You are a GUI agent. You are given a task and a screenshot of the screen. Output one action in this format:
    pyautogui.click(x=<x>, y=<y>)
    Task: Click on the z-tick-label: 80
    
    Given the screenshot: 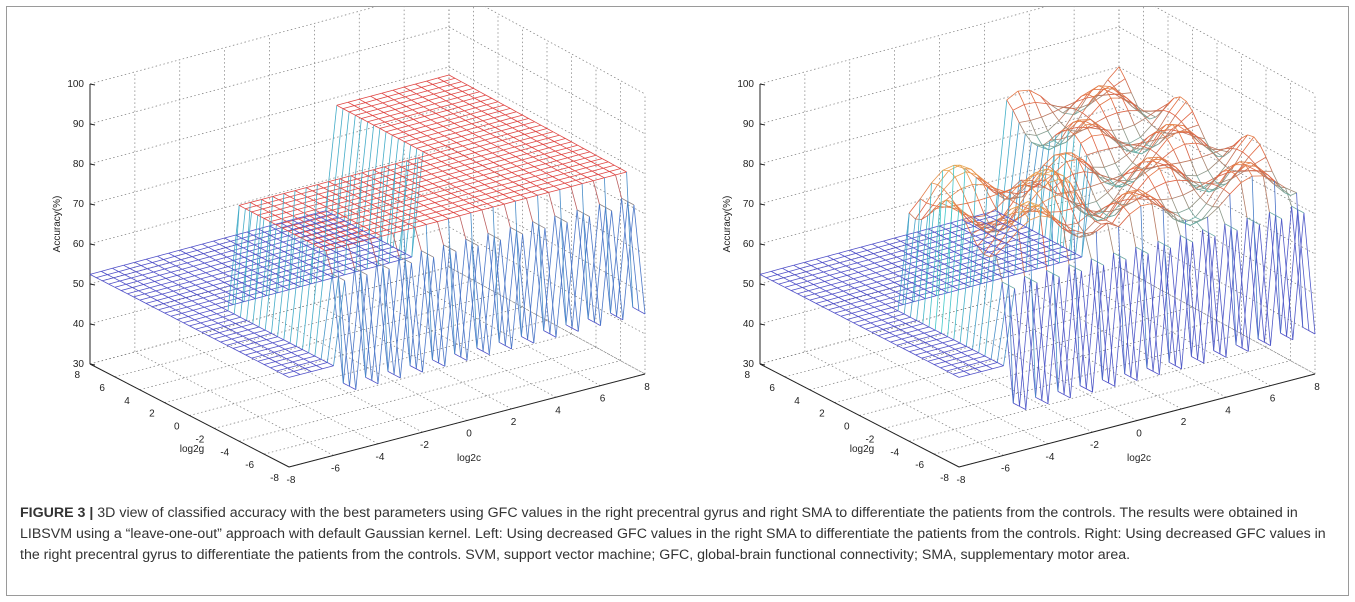 What is the action you would take?
    pyautogui.click(x=749, y=164)
    